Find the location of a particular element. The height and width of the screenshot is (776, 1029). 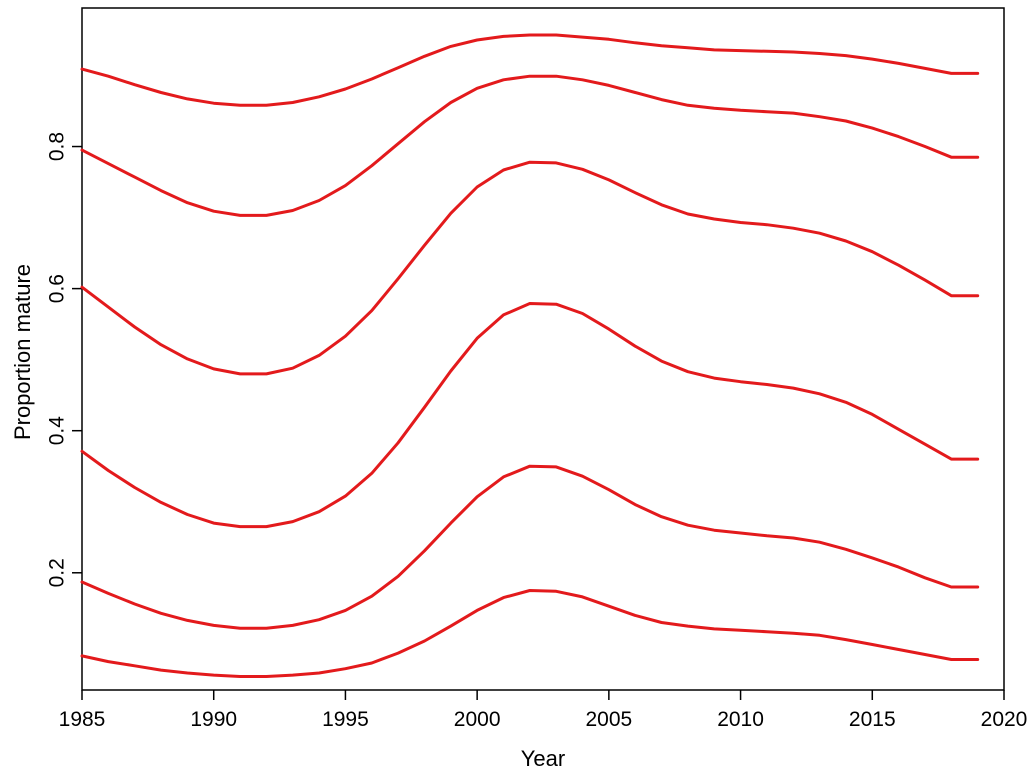

y-axis-title: Proportion mature is located at coordinates (22, 352).